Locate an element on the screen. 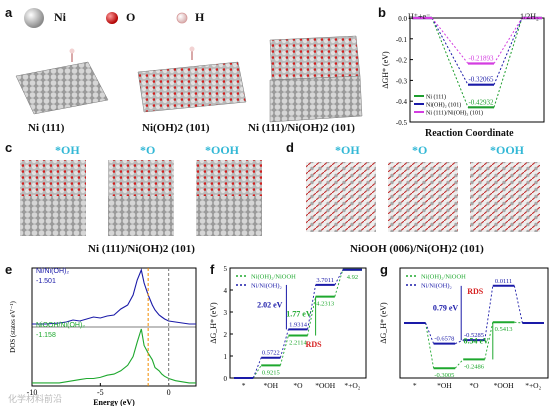 This screenshot has width=553, height=406. chart-f-legend-label-1: Ni/Ni(OH)₂ is located at coordinates (266, 286).